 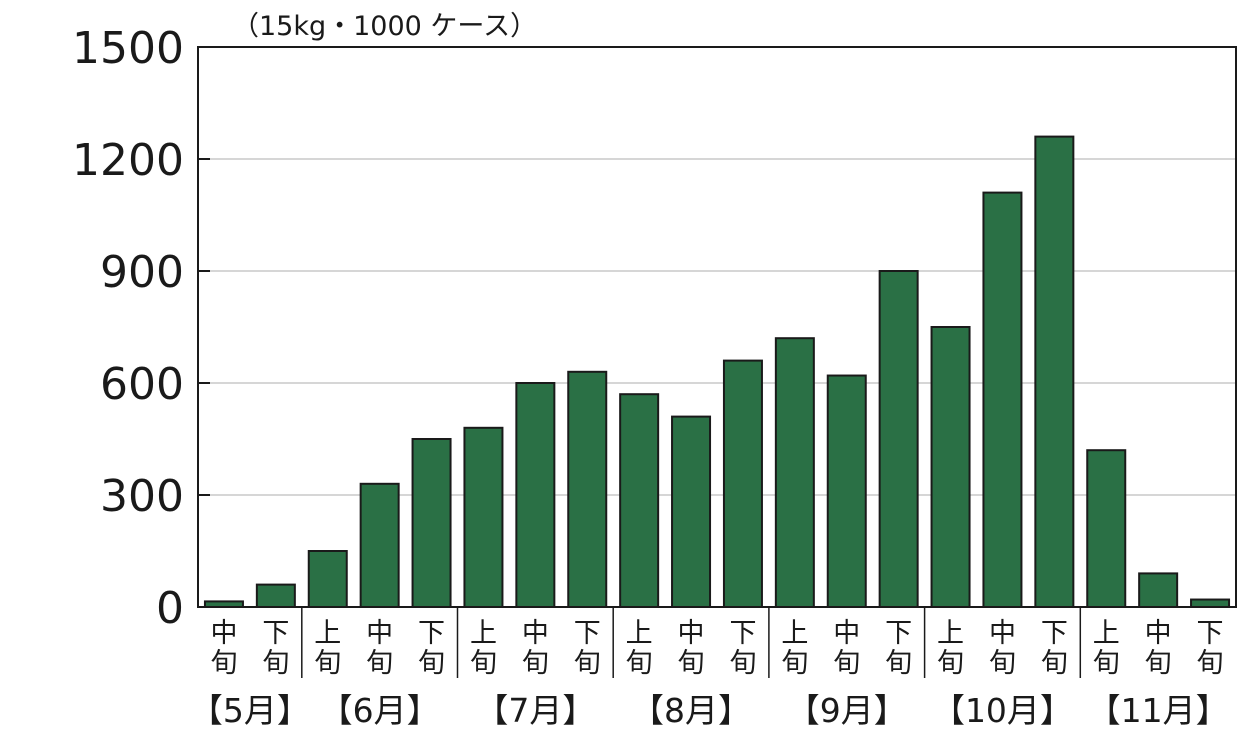 What do you see at coordinates (250, 710) in the screenshot?
I see `month-label: 【5月】` at bounding box center [250, 710].